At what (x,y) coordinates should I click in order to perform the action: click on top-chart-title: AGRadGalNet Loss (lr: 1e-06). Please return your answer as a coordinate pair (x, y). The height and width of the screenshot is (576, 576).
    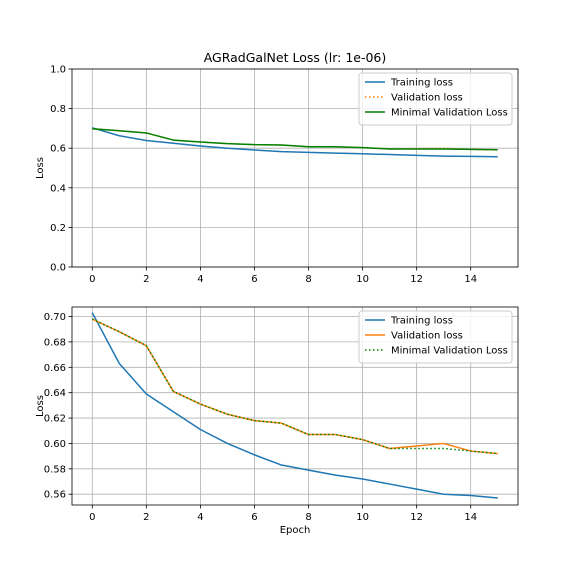
    Looking at the image, I should click on (295, 57).